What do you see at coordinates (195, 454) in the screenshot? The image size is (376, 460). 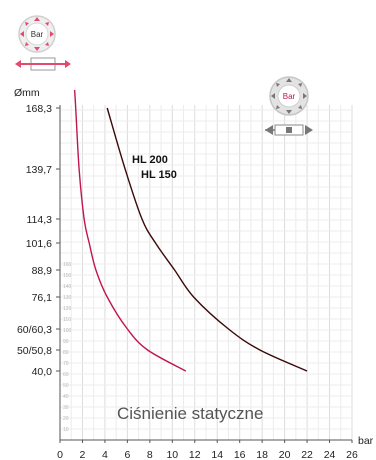 I see `x-tick-label: 12` at bounding box center [195, 454].